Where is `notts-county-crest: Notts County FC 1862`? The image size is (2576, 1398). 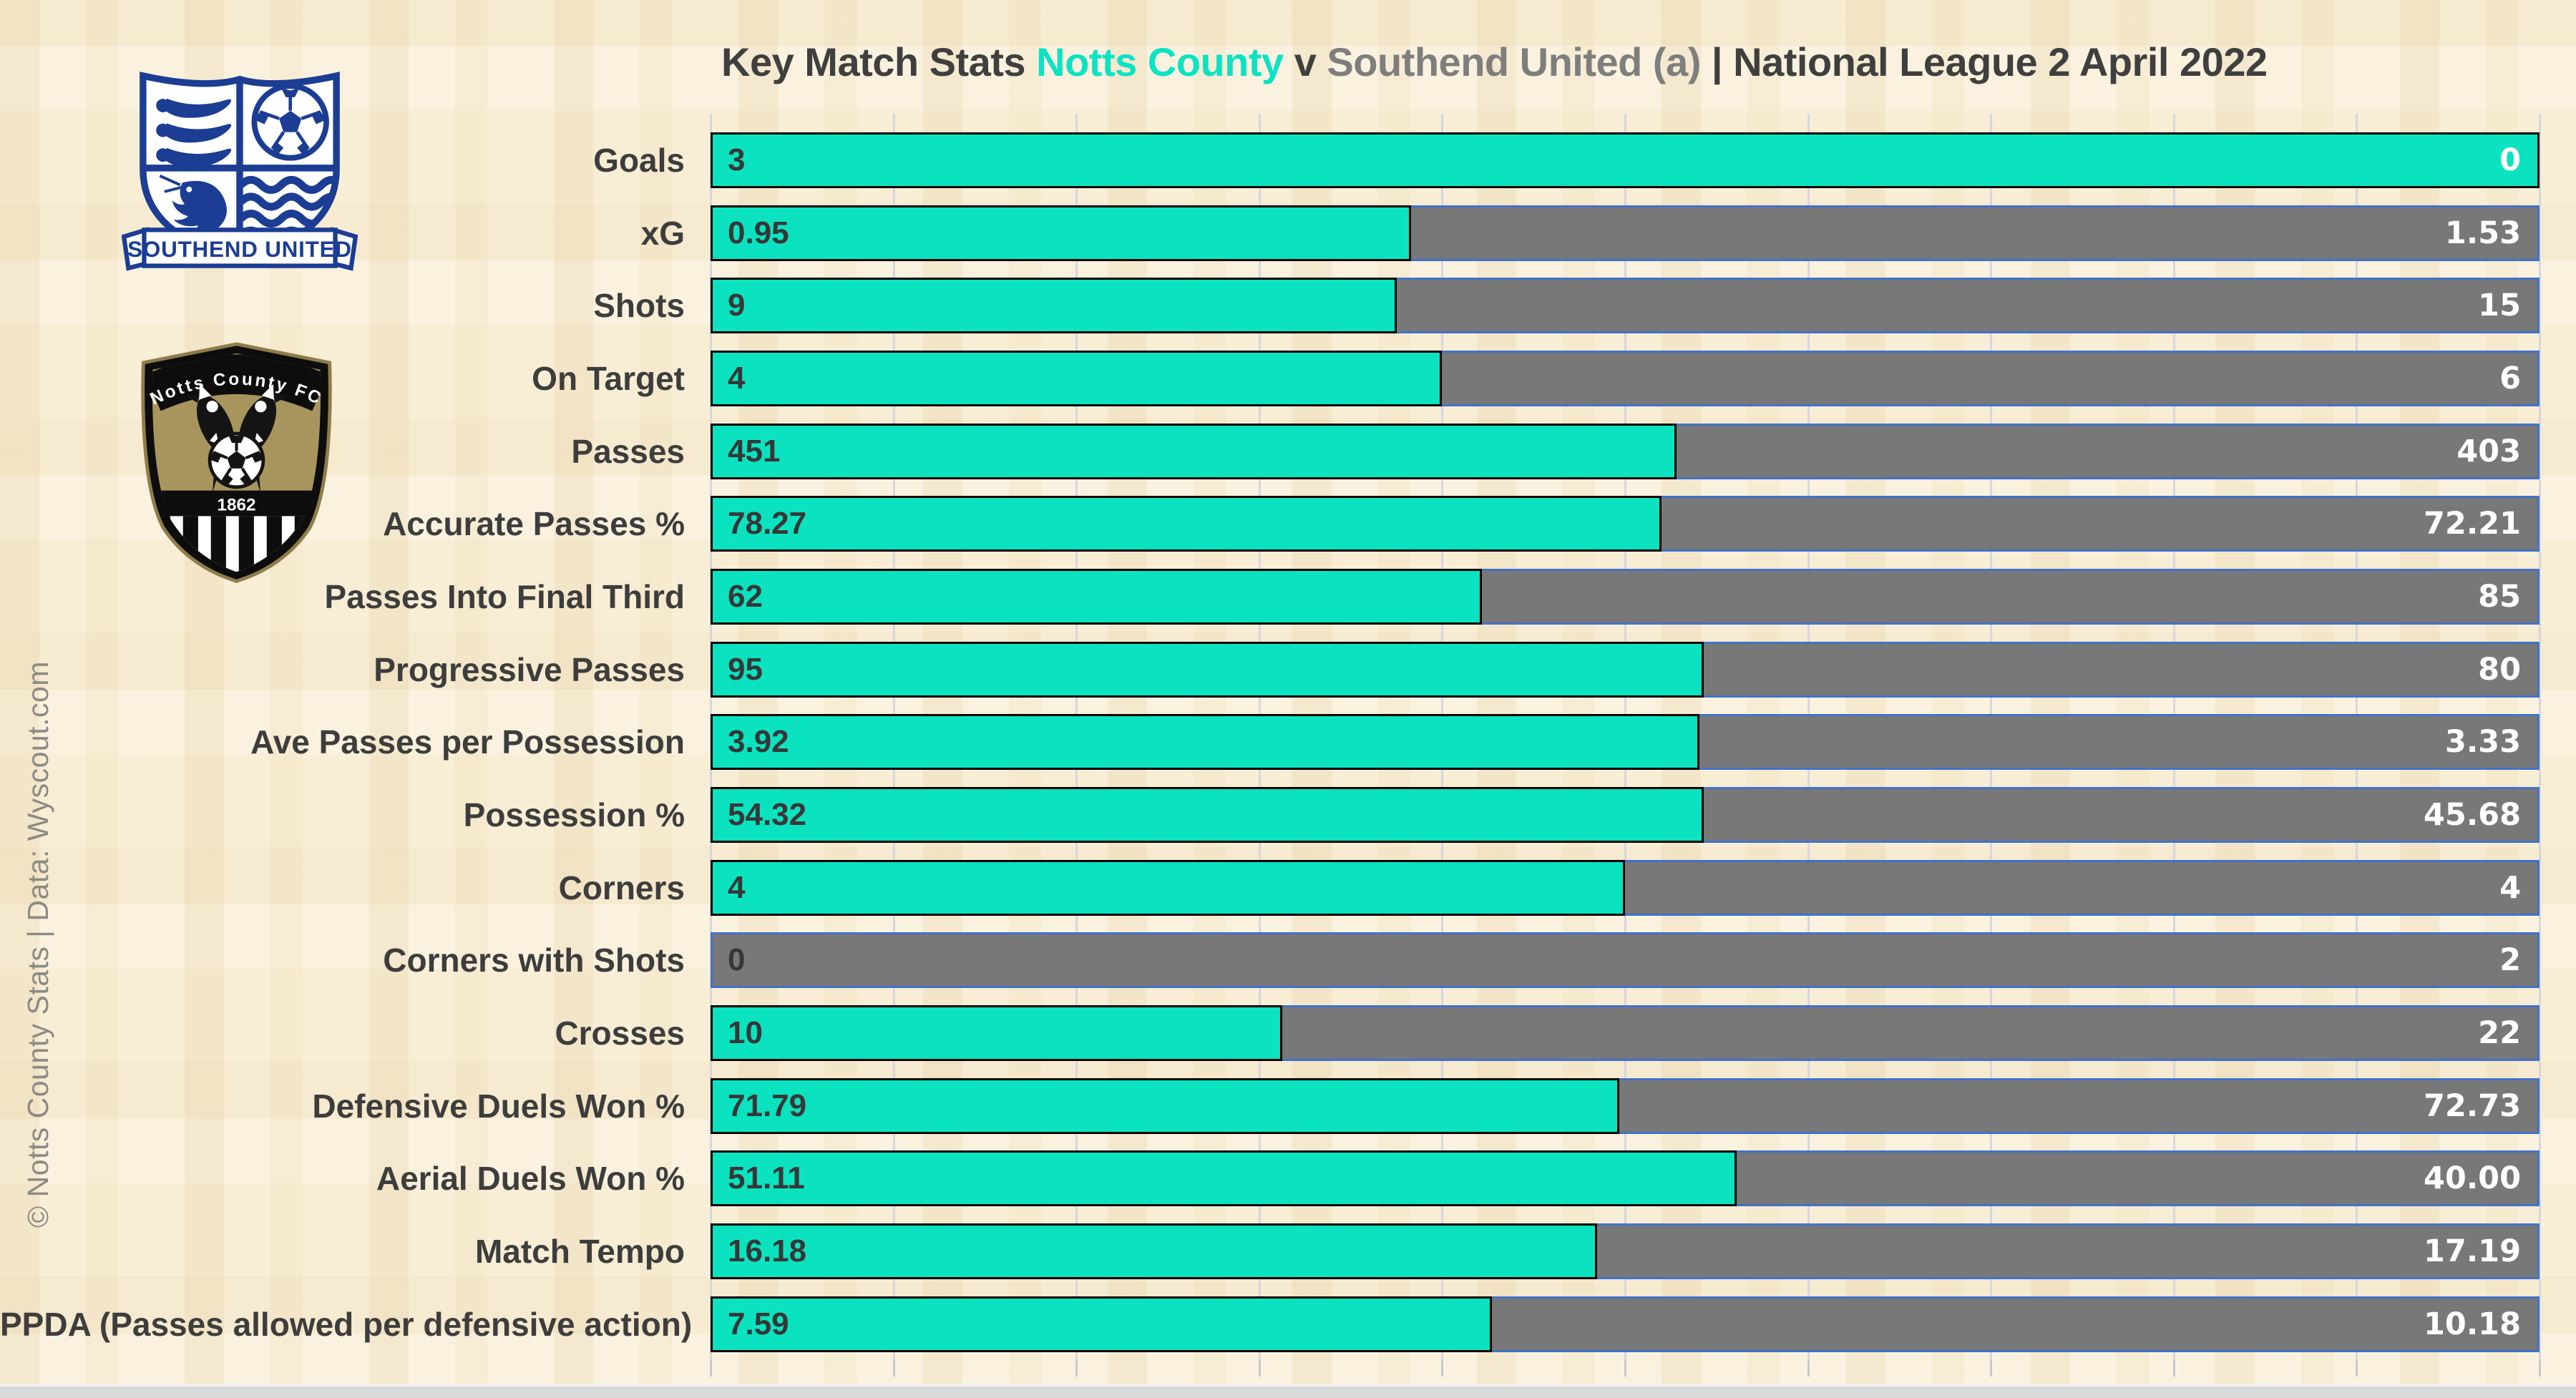 notts-county-crest: Notts County FC 1862 is located at coordinates (236, 462).